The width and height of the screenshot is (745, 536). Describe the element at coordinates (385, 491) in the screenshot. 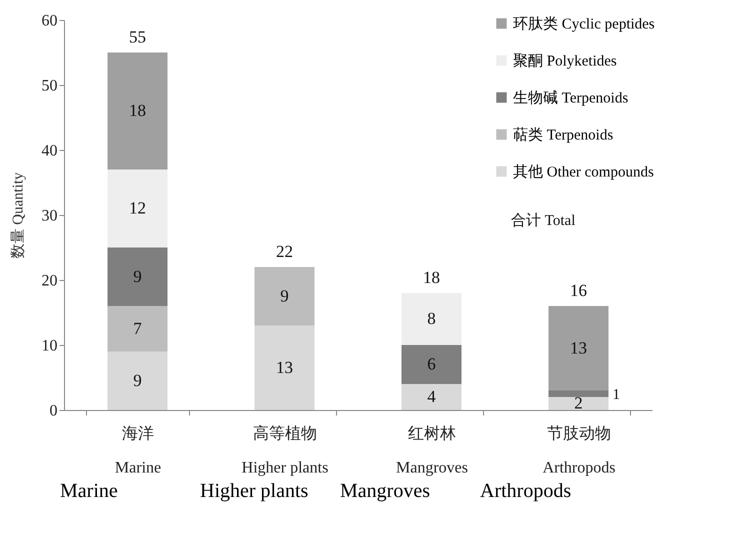

I see `text: Mangroves` at that location.